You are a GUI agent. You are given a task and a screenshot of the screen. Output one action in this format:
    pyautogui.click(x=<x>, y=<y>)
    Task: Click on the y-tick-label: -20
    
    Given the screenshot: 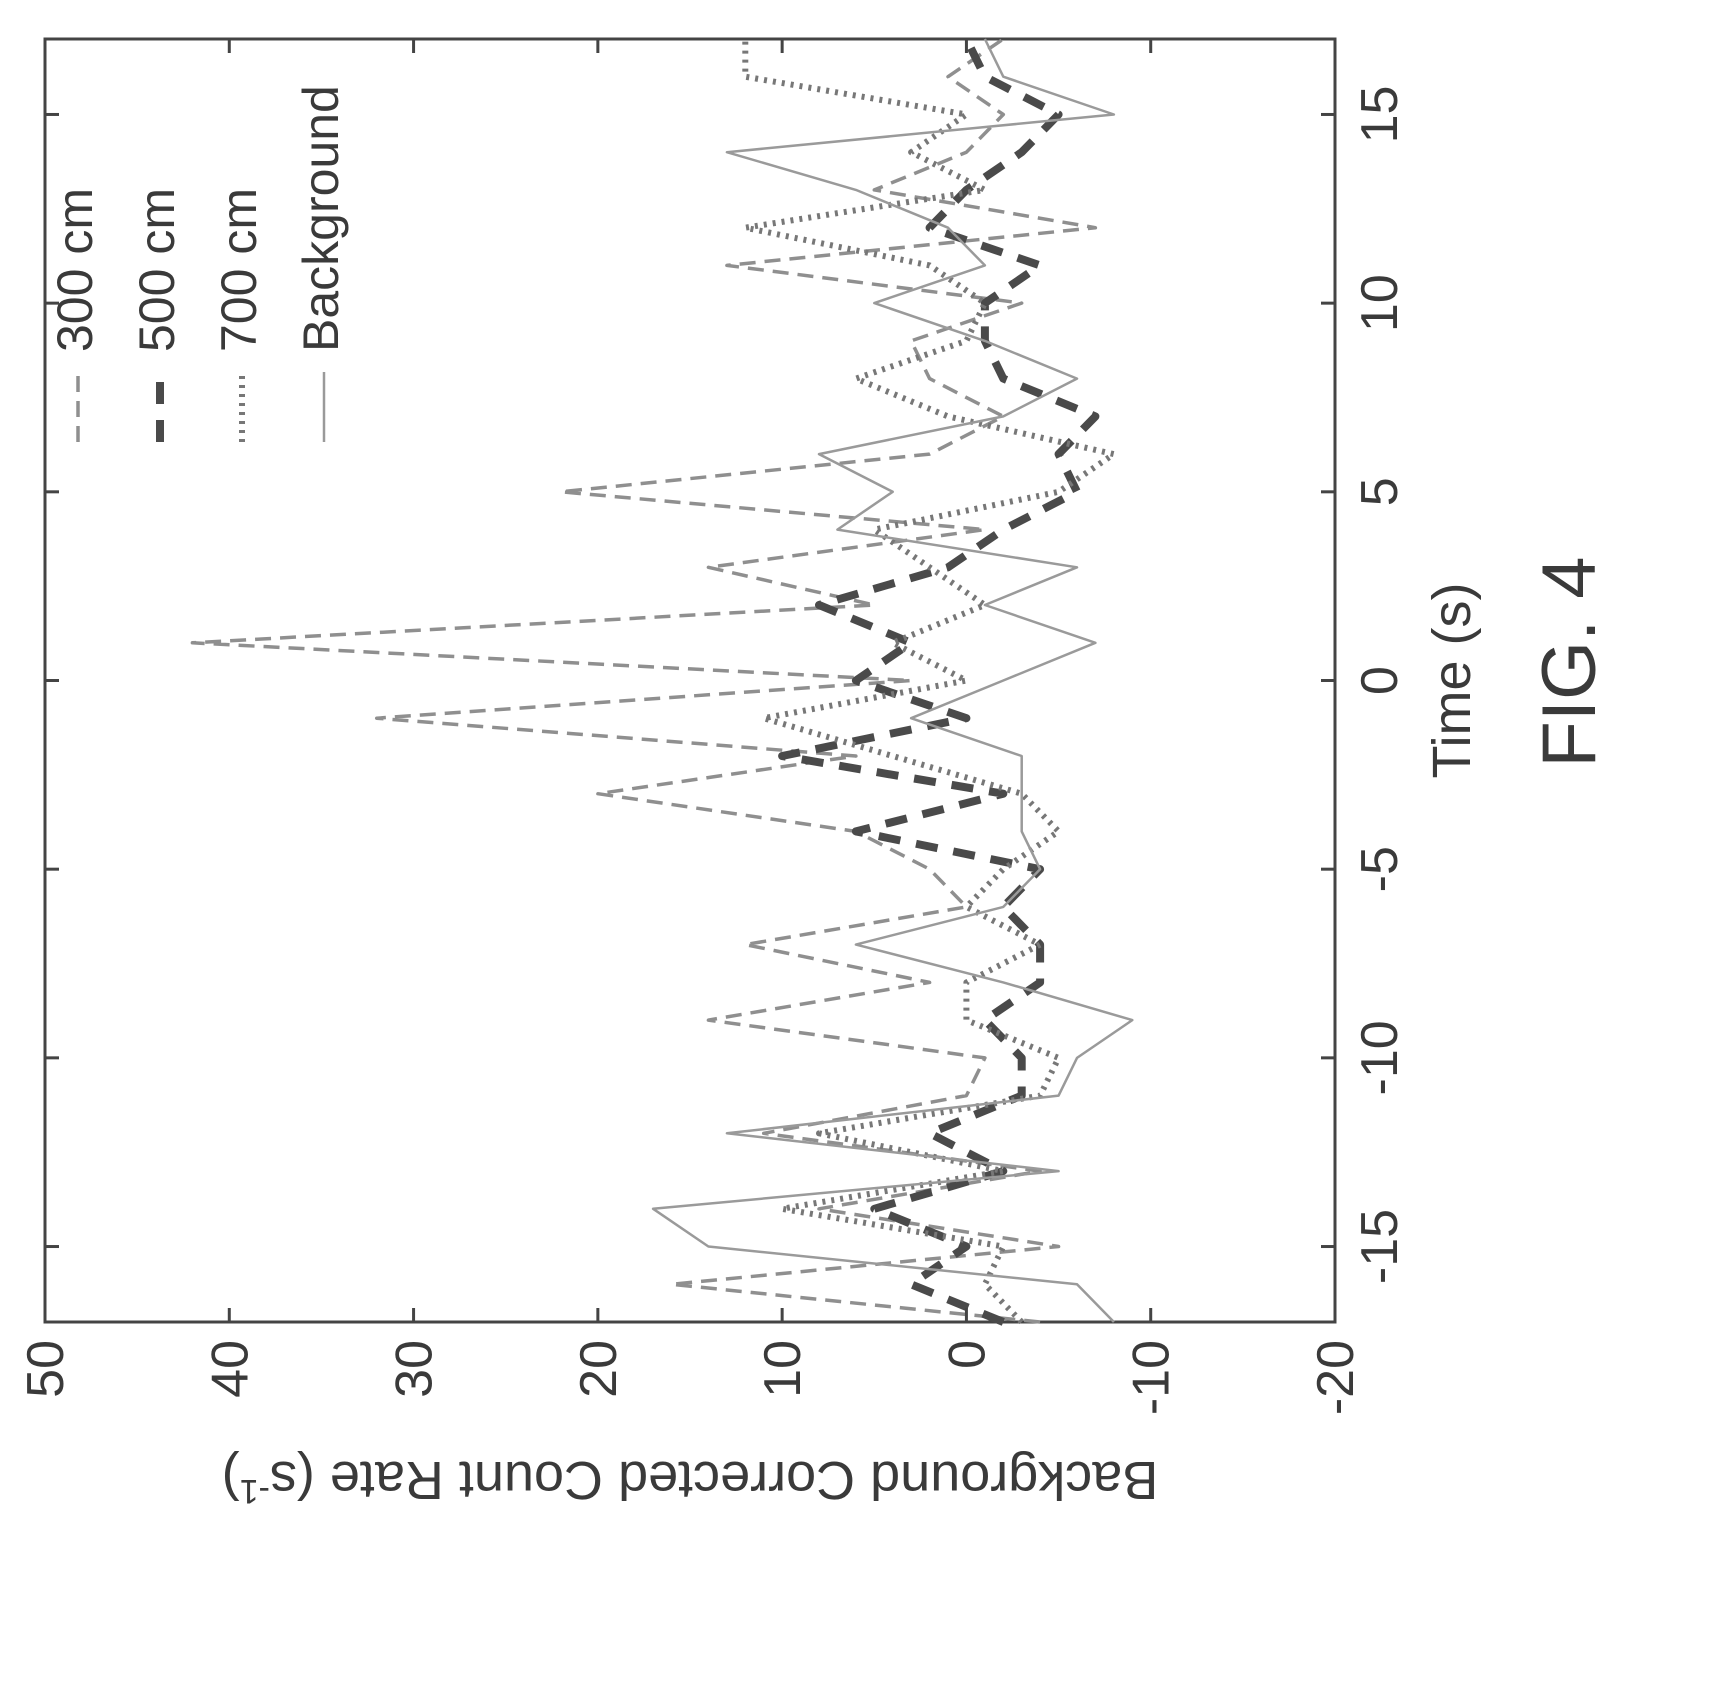 What is the action you would take?
    pyautogui.click(x=1336, y=1377)
    